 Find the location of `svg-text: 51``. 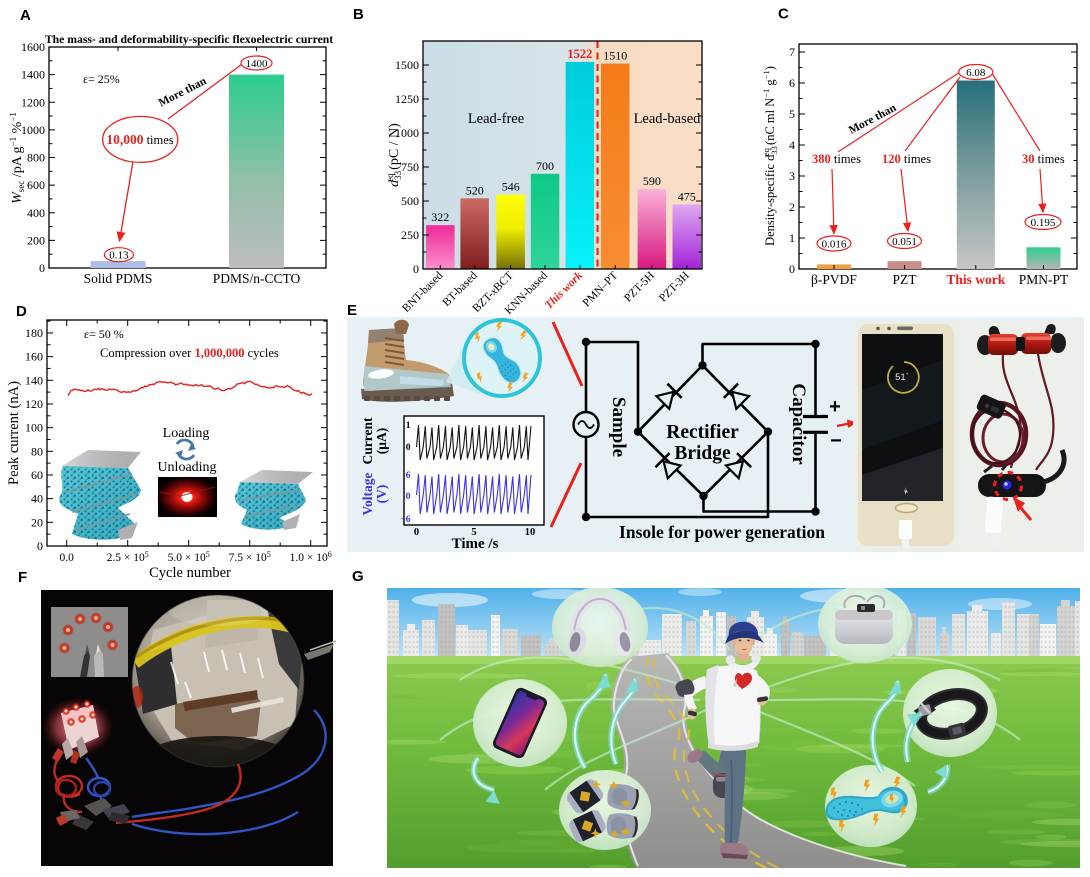

svg-text: 51` is located at coordinates (902, 377).